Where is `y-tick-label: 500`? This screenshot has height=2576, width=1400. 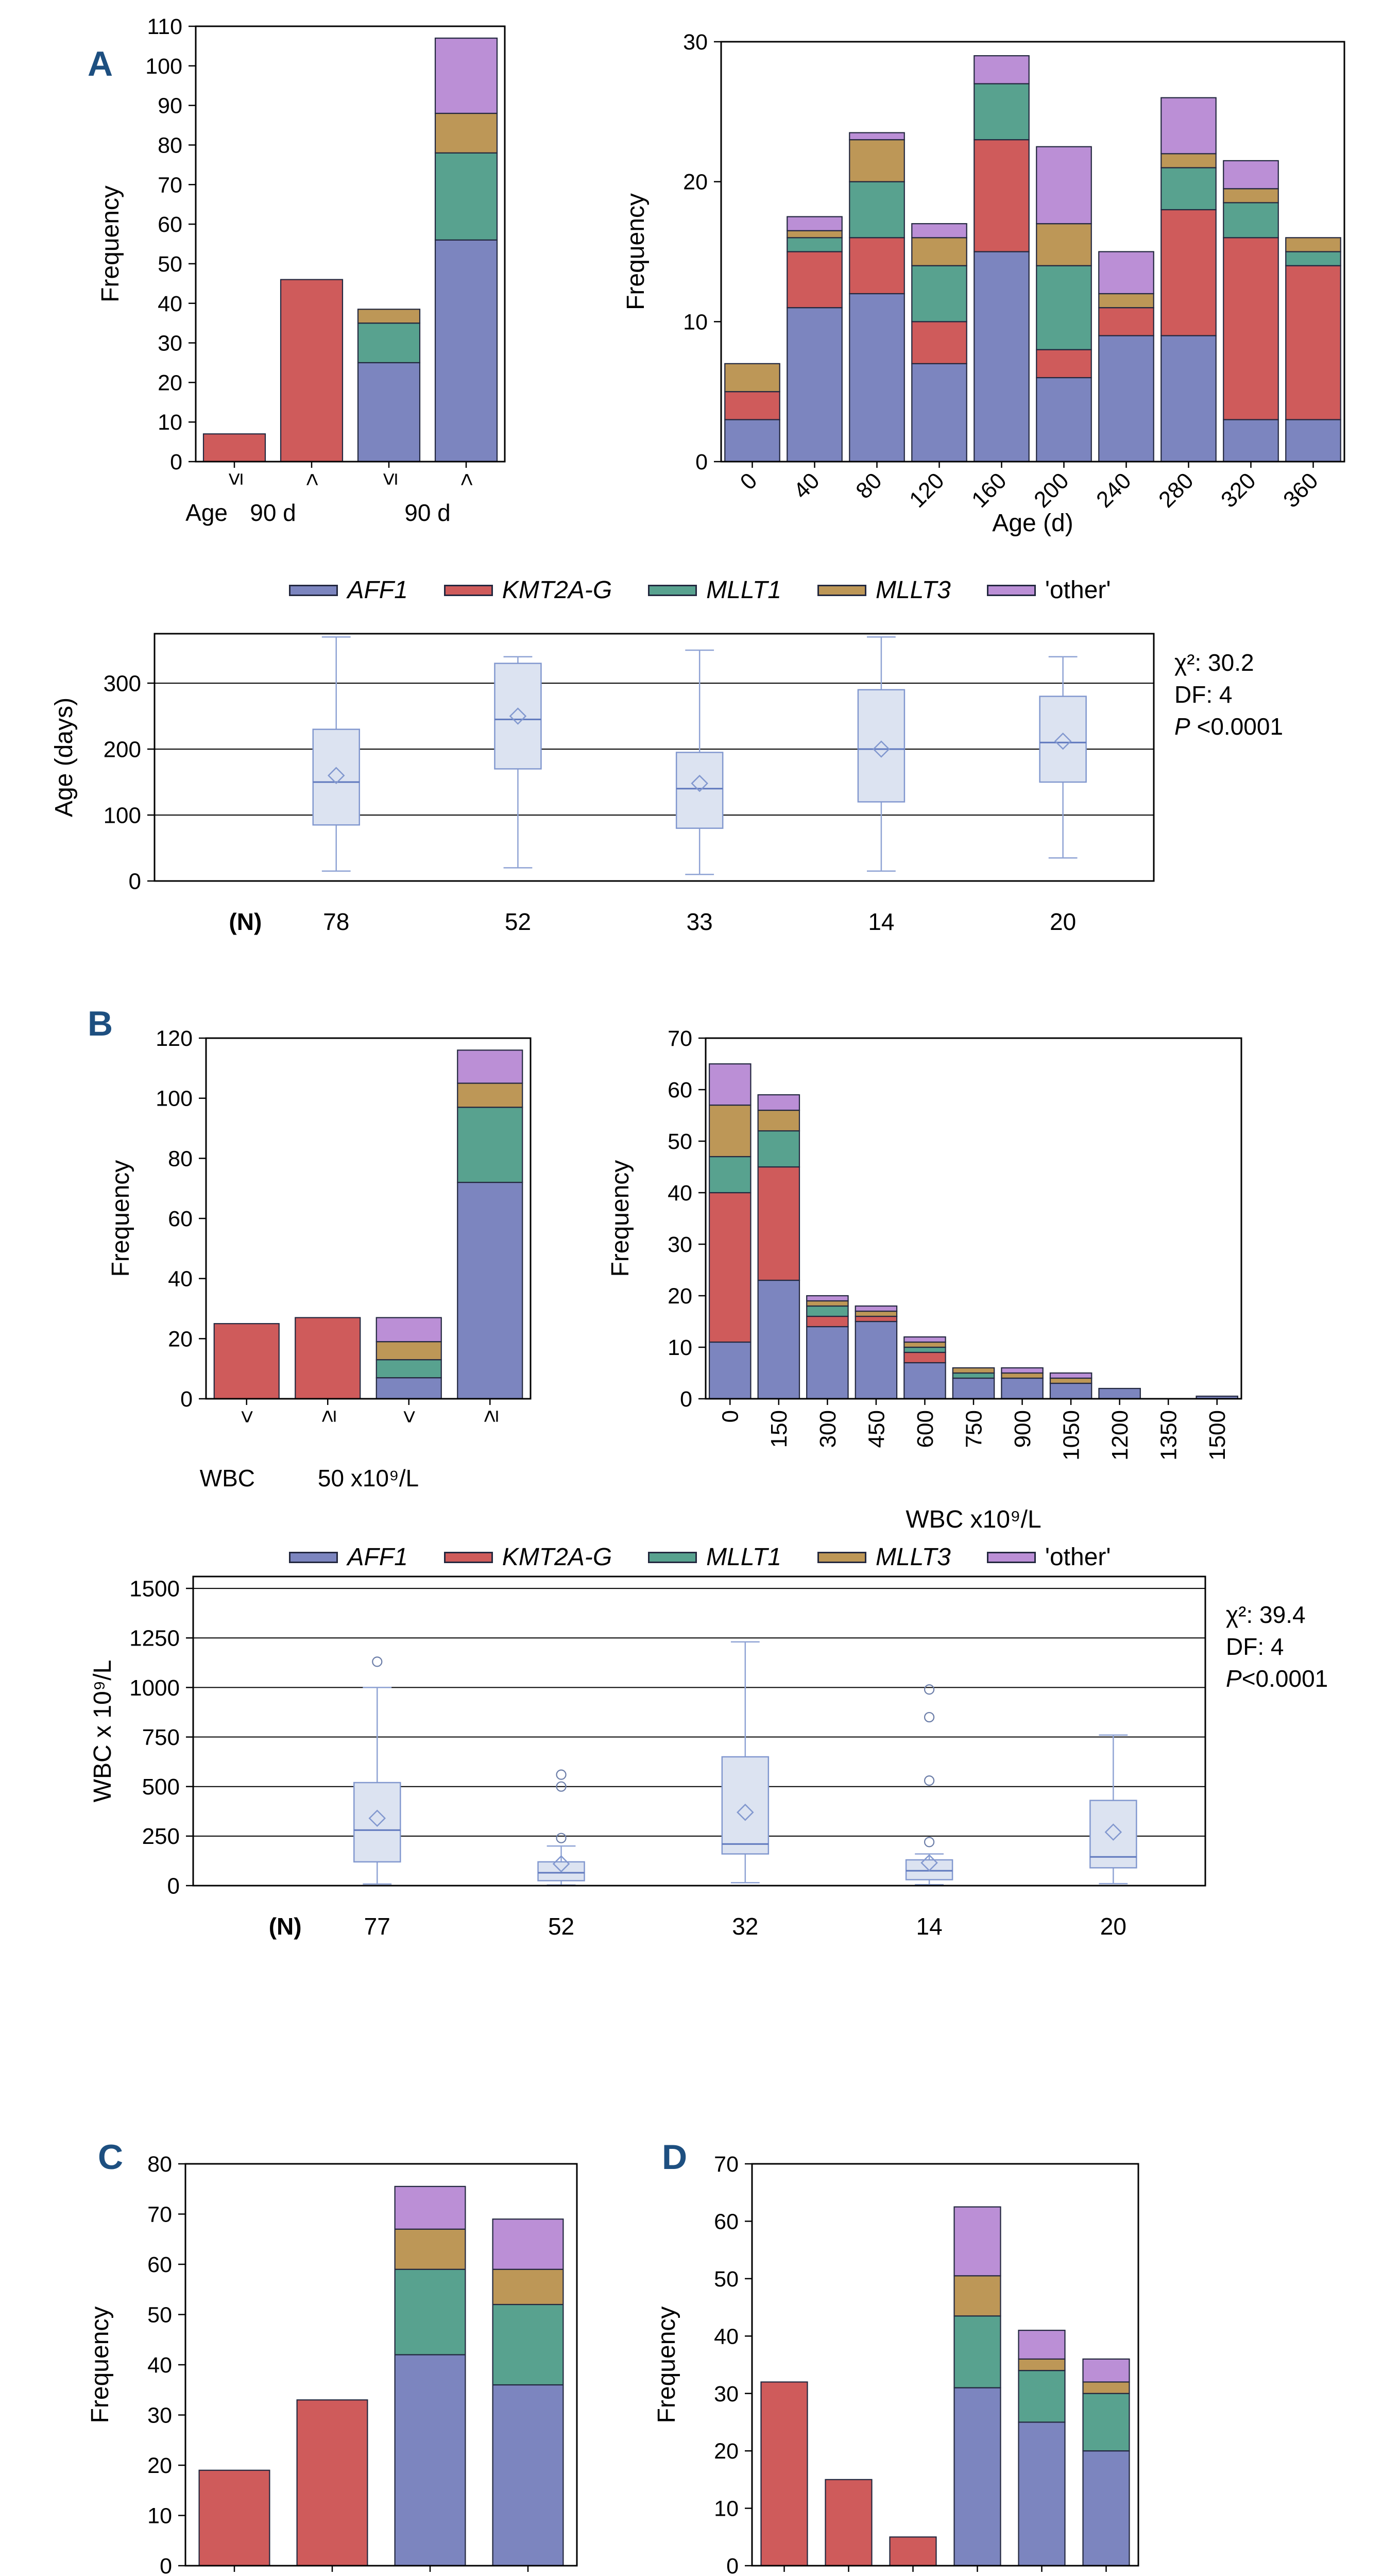
y-tick-label: 500 is located at coordinates (161, 1787).